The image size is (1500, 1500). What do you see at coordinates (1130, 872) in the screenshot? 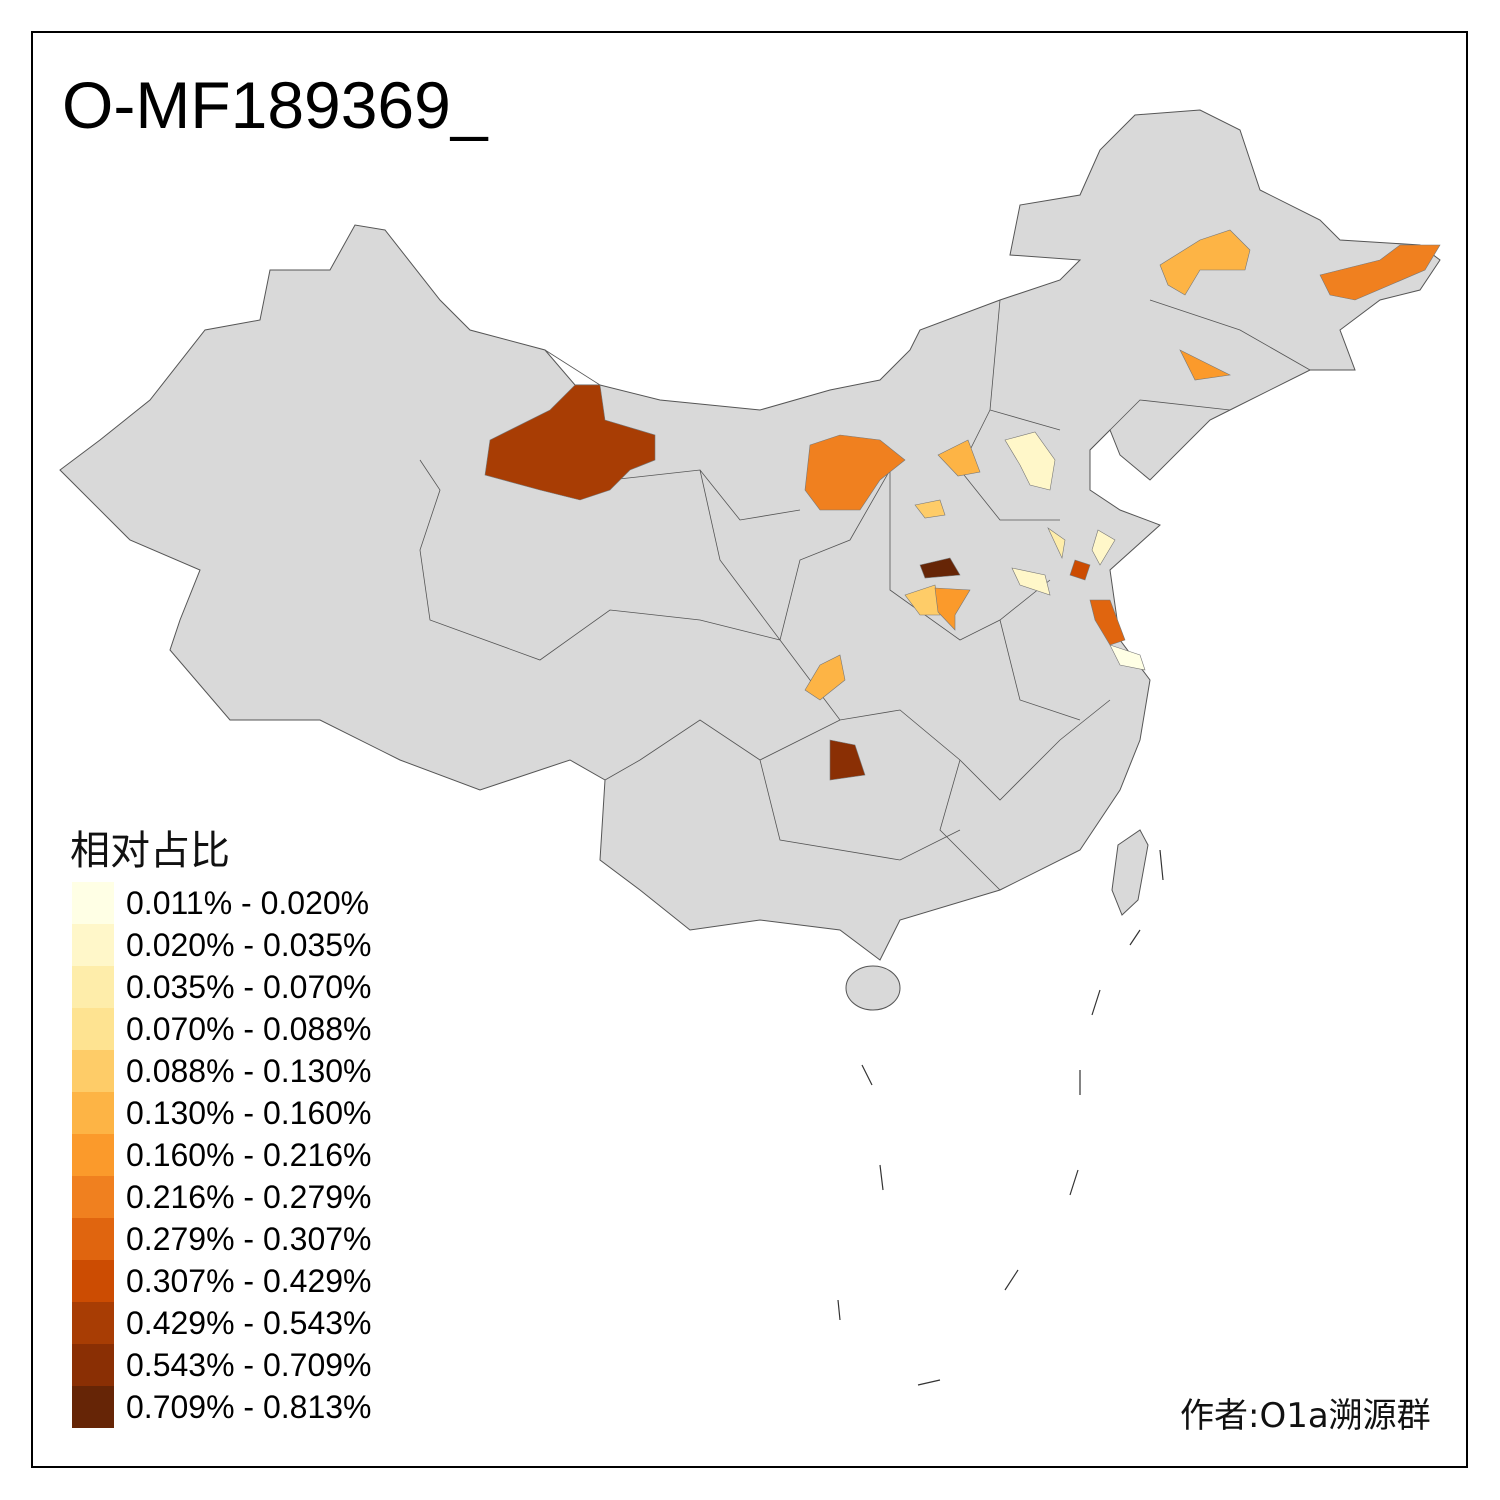
I see `taiwan-island` at bounding box center [1130, 872].